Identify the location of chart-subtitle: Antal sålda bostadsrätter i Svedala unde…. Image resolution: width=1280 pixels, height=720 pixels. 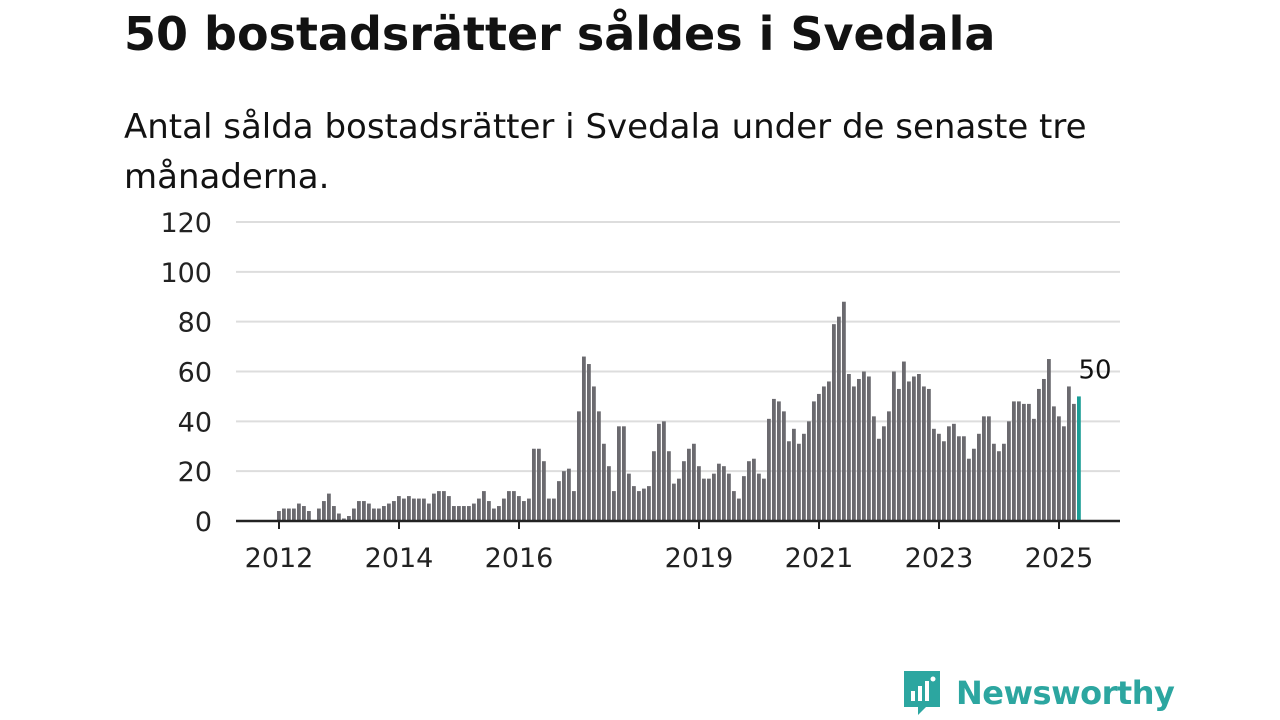
(605, 152).